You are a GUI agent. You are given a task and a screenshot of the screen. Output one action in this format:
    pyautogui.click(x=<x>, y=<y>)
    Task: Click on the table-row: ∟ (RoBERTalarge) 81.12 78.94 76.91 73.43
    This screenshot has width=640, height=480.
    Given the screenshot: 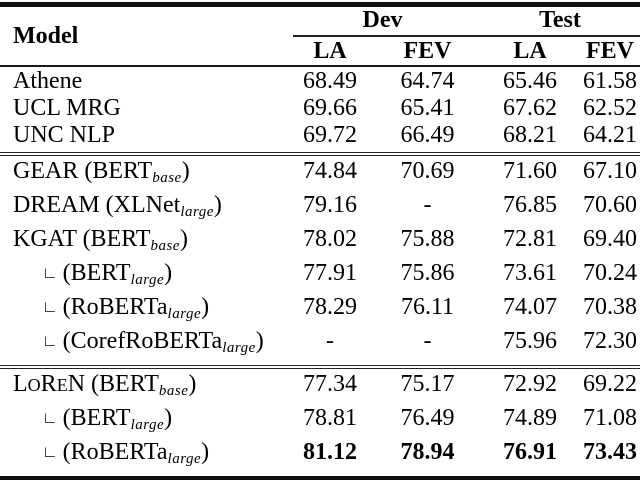 What is the action you would take?
    pyautogui.click(x=320, y=456)
    